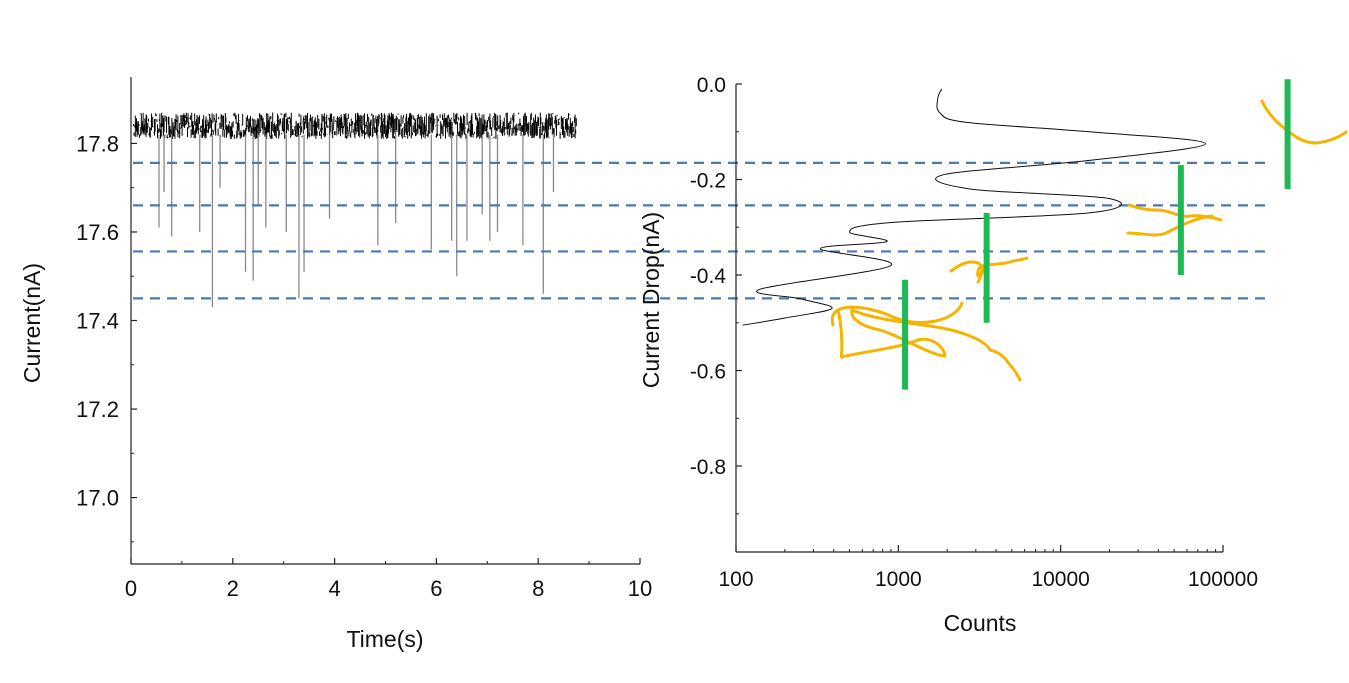 This screenshot has width=1349, height=683. What do you see at coordinates (334, 588) in the screenshot?
I see `left-x-tick-label: 4` at bounding box center [334, 588].